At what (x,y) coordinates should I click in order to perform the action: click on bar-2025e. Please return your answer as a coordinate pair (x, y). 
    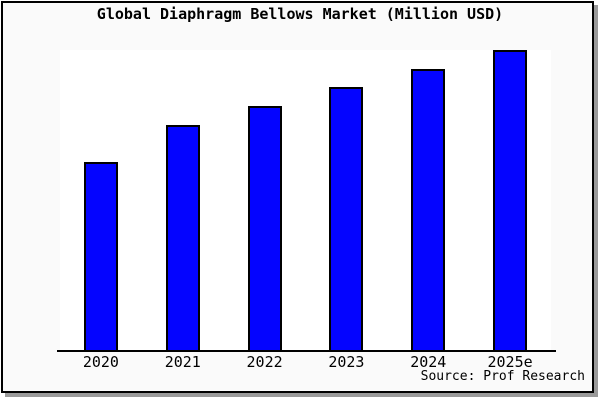
    Looking at the image, I should click on (510, 200).